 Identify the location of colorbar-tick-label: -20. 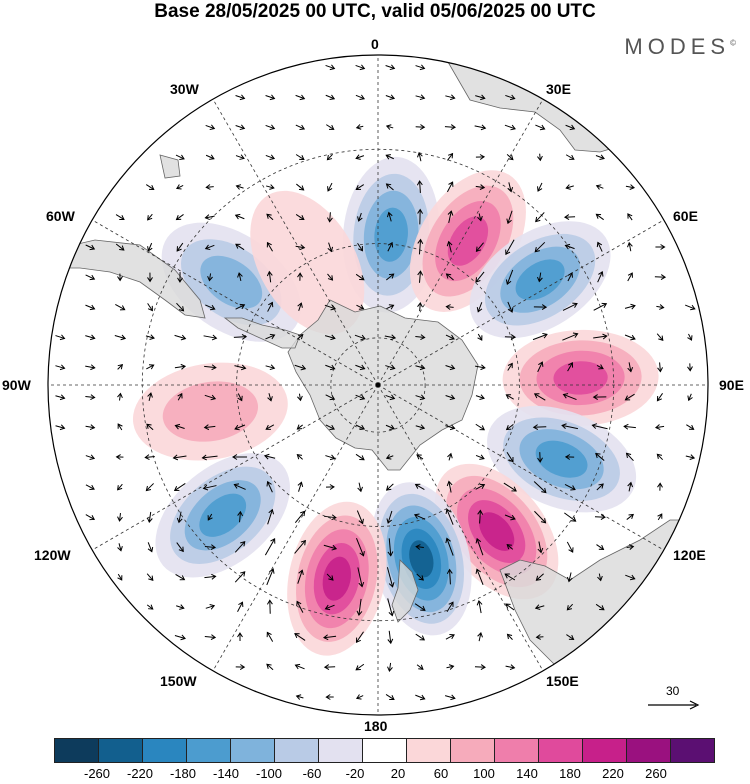
(355, 773).